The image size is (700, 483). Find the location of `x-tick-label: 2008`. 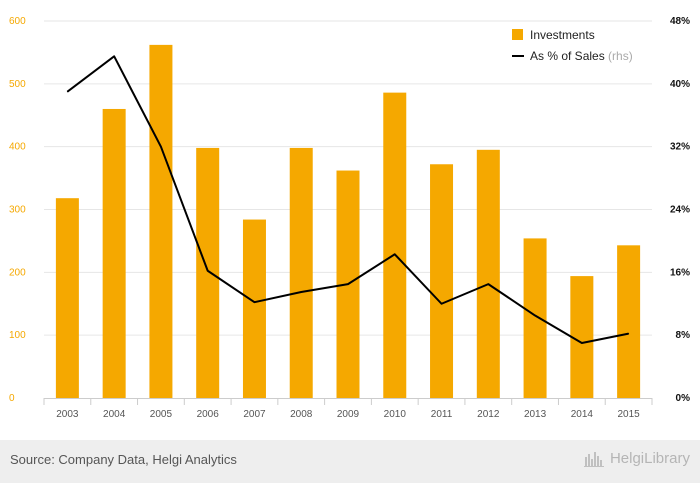

x-tick-label: 2008 is located at coordinates (301, 414).